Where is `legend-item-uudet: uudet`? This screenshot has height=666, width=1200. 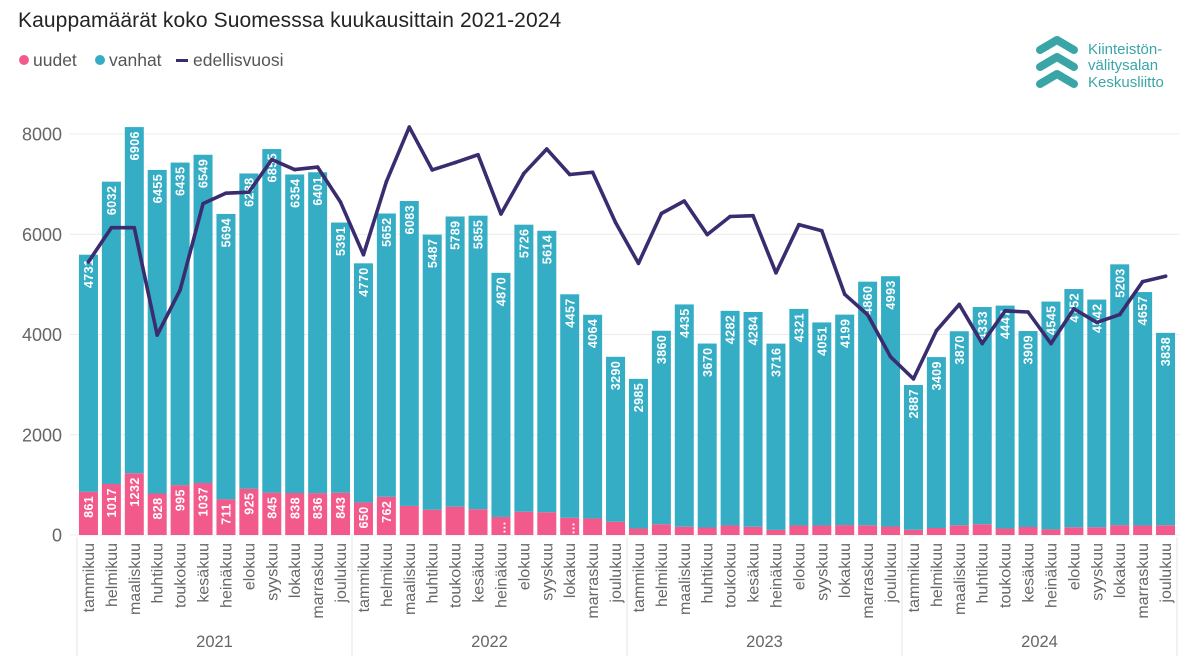 legend-item-uudet: uudet is located at coordinates (48, 60).